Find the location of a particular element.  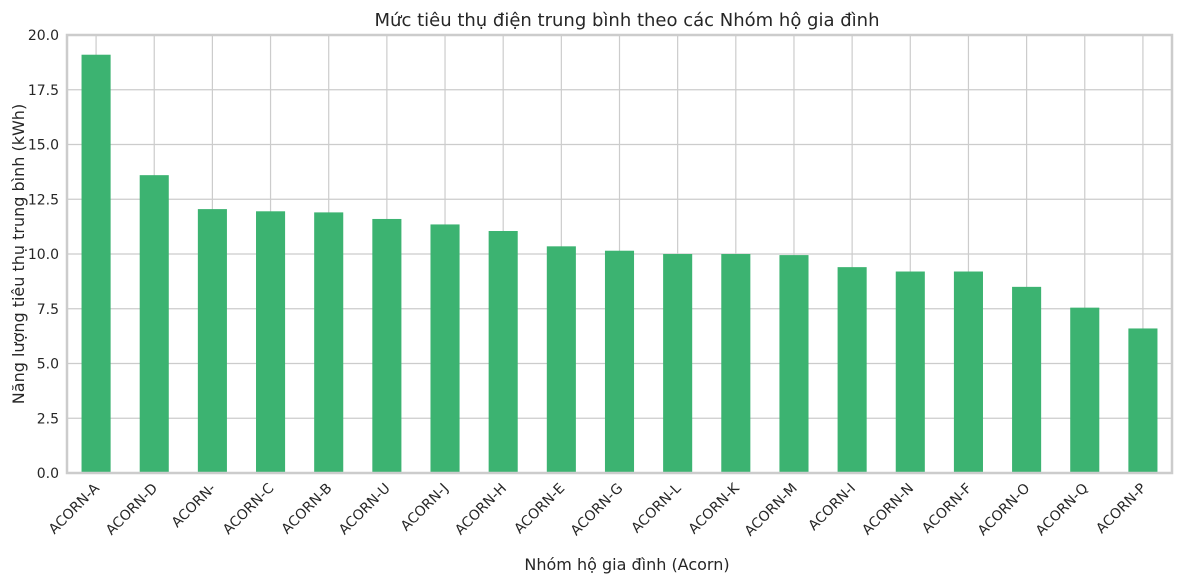

x-tick-label: ACORN-M is located at coordinates (771, 510).